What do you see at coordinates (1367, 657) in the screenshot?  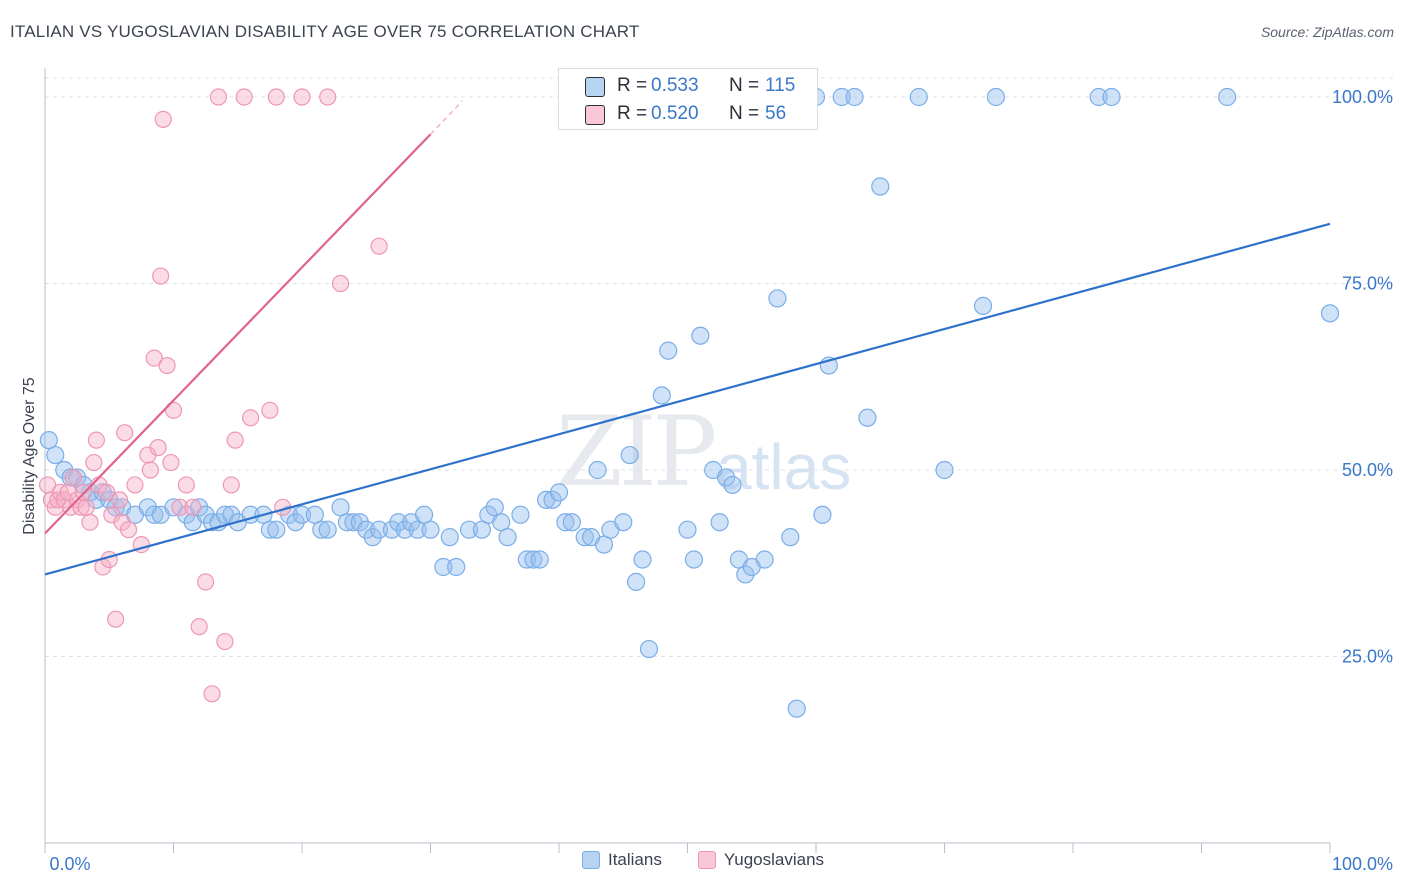 I see `y-tick-label: 25.0%` at bounding box center [1367, 657].